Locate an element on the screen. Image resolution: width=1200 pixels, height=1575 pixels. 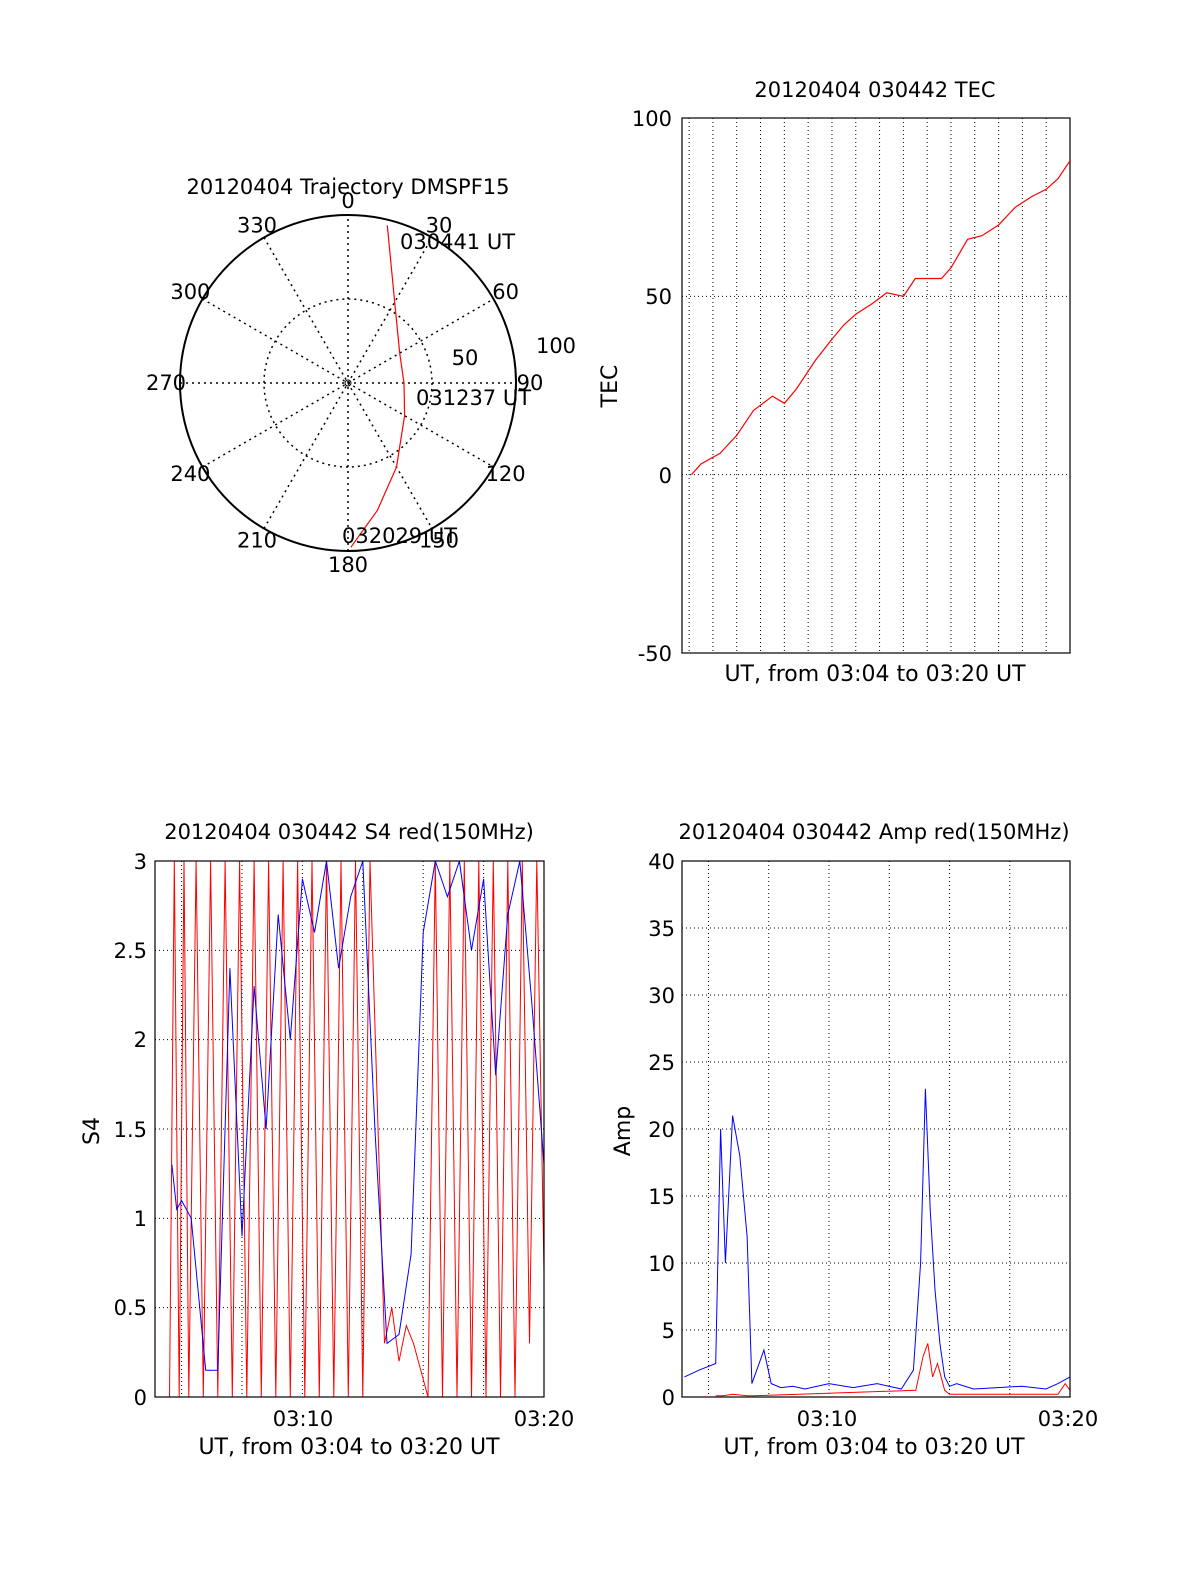
s4-xtick-0310: 03:10 is located at coordinates (303, 1419).